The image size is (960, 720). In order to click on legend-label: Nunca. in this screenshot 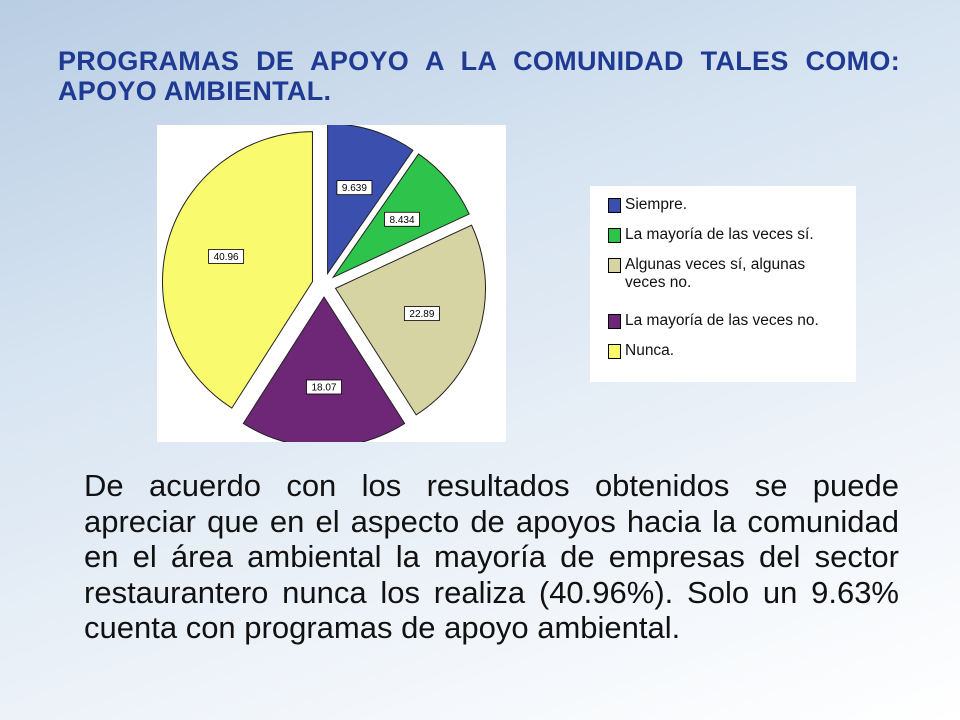, I will do `click(650, 350)`.